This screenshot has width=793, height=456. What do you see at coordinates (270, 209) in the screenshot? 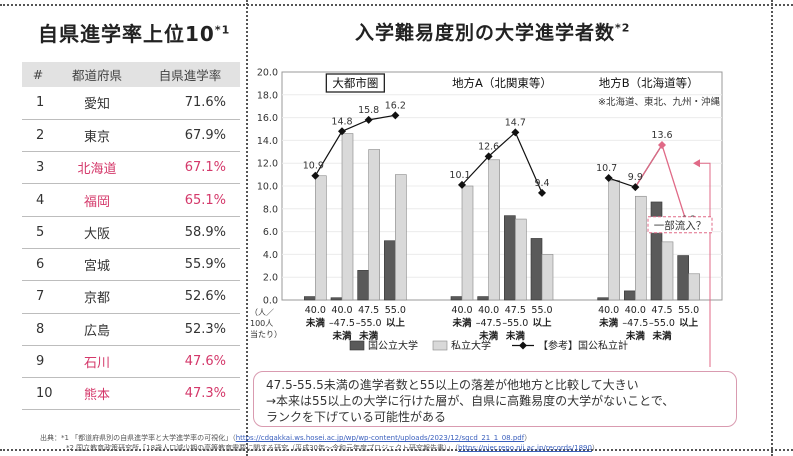
I see `y-tick-label: 8.0` at bounding box center [270, 209].